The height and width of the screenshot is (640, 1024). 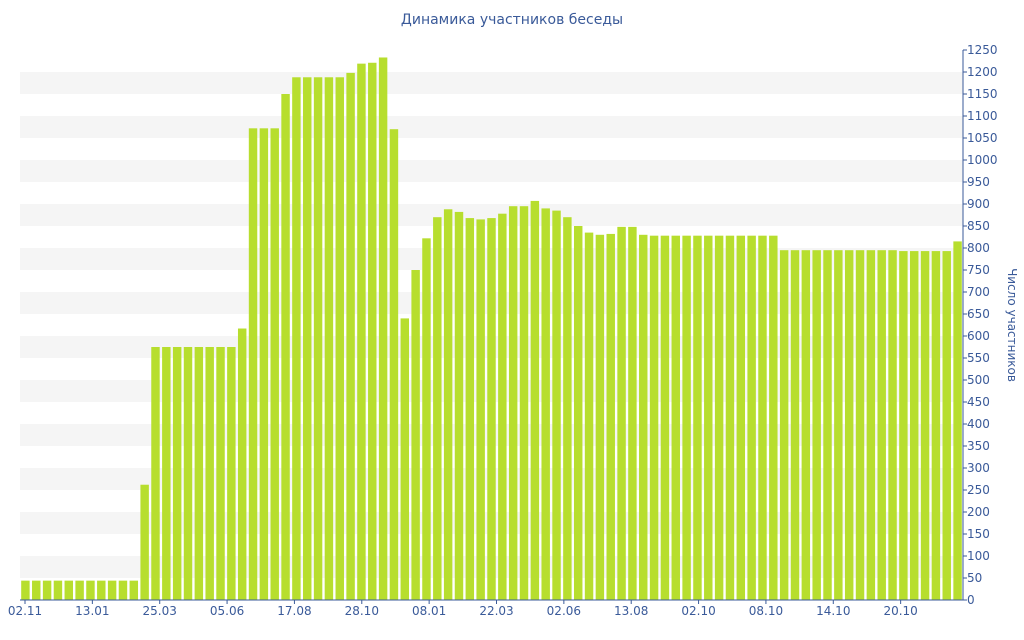 What do you see at coordinates (978, 490) in the screenshot?
I see `y-tick-label: 250` at bounding box center [978, 490].